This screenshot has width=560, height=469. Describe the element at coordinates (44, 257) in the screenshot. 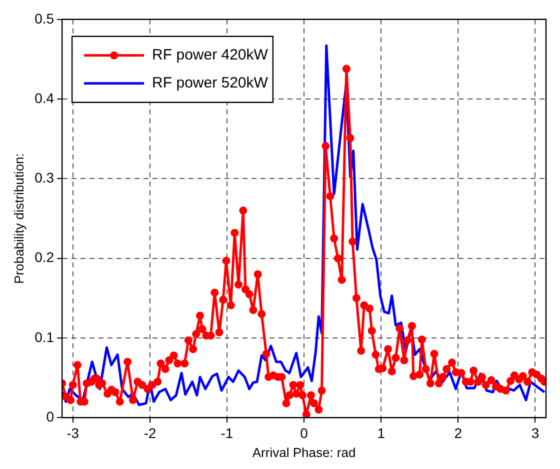

I see `y-tick-label: 0.2` at that location.